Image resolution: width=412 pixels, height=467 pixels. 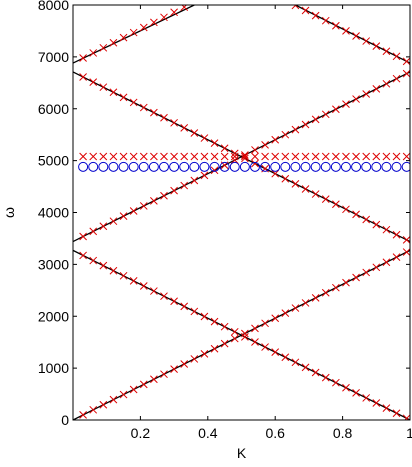 I want to click on y-tick-label: 4000, so click(x=53, y=213).